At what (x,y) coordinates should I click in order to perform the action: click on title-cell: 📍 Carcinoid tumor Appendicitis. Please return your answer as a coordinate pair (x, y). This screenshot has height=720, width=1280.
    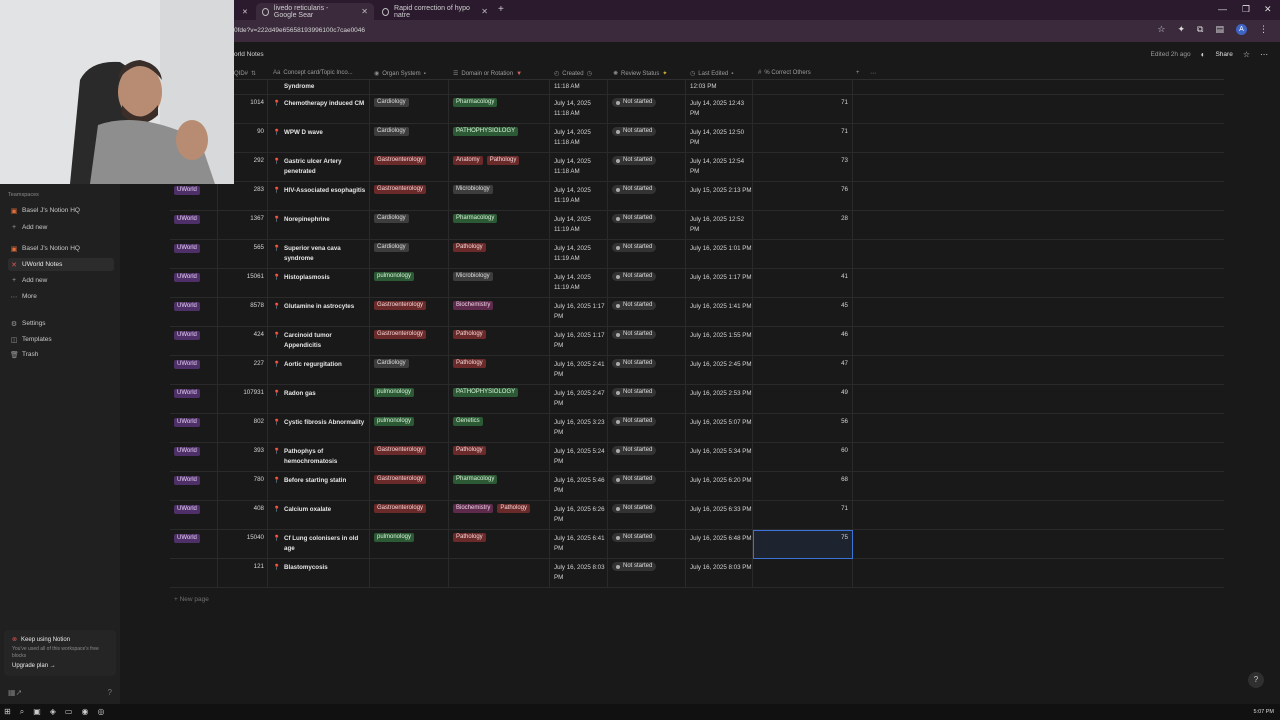
    Looking at the image, I should click on (319, 341).